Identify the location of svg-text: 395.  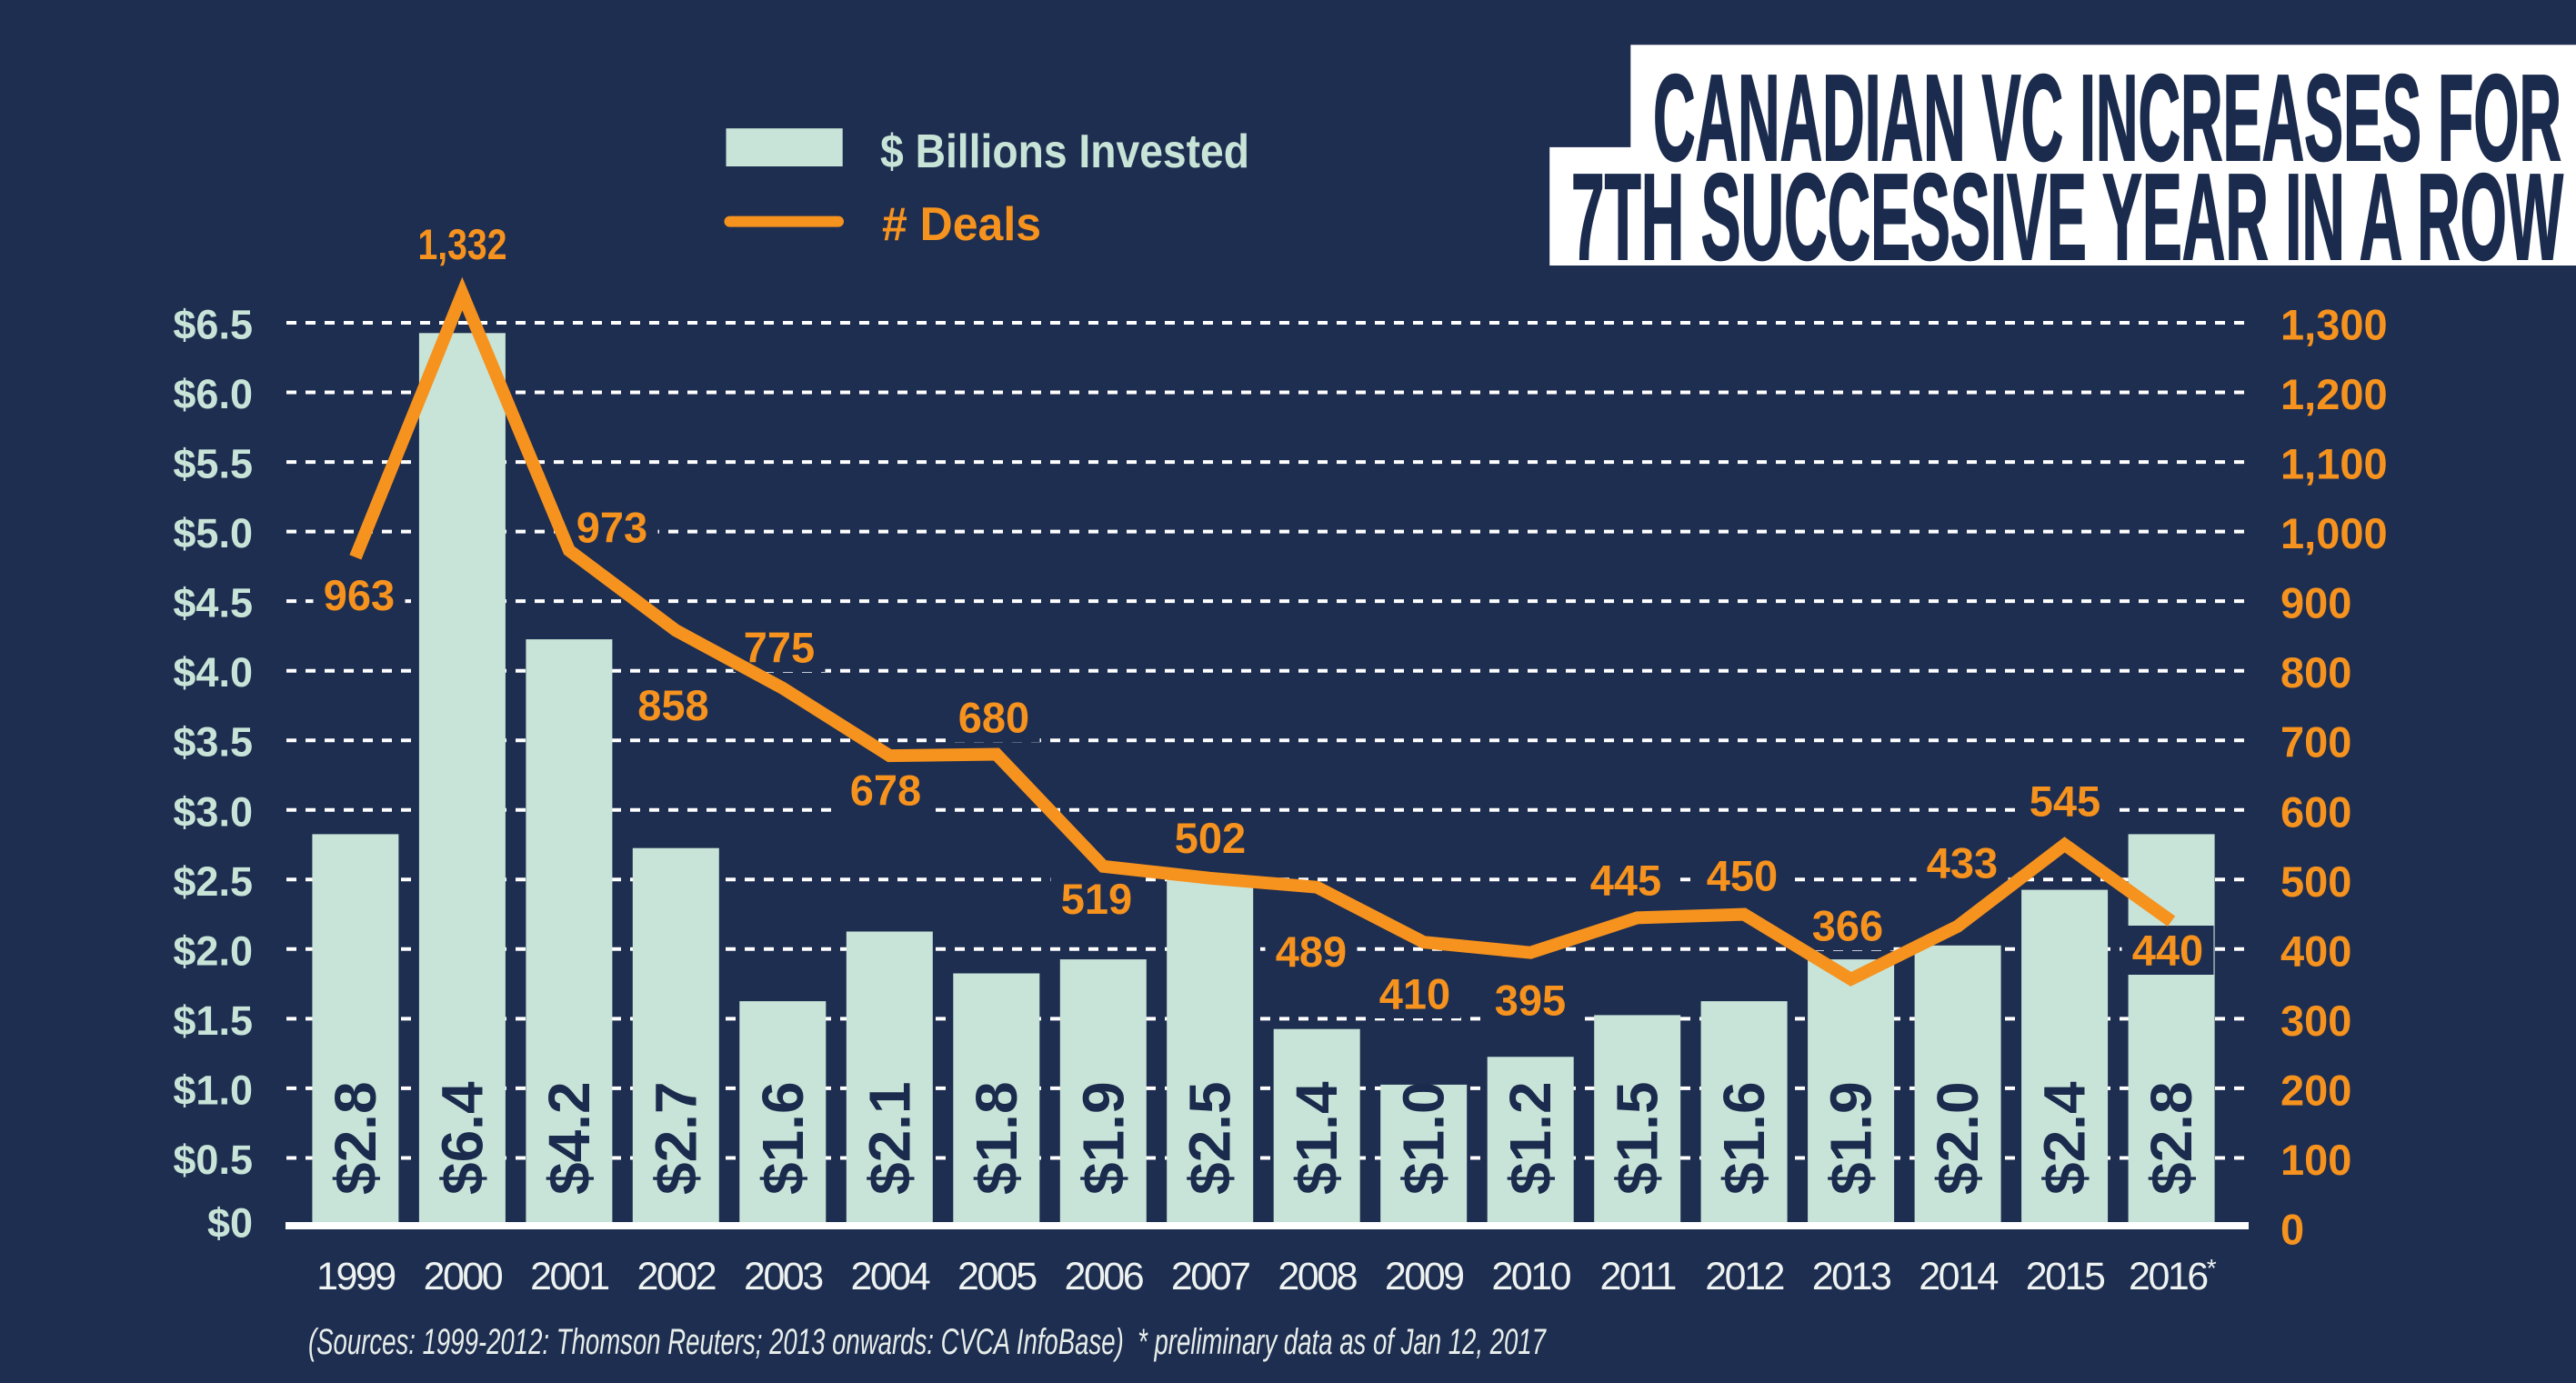
(1531, 1001).